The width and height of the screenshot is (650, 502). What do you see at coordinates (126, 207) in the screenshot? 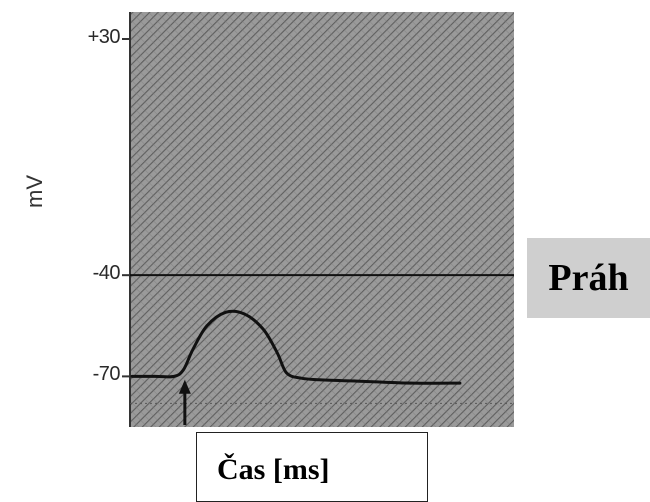
I see `tick-marks` at bounding box center [126, 207].